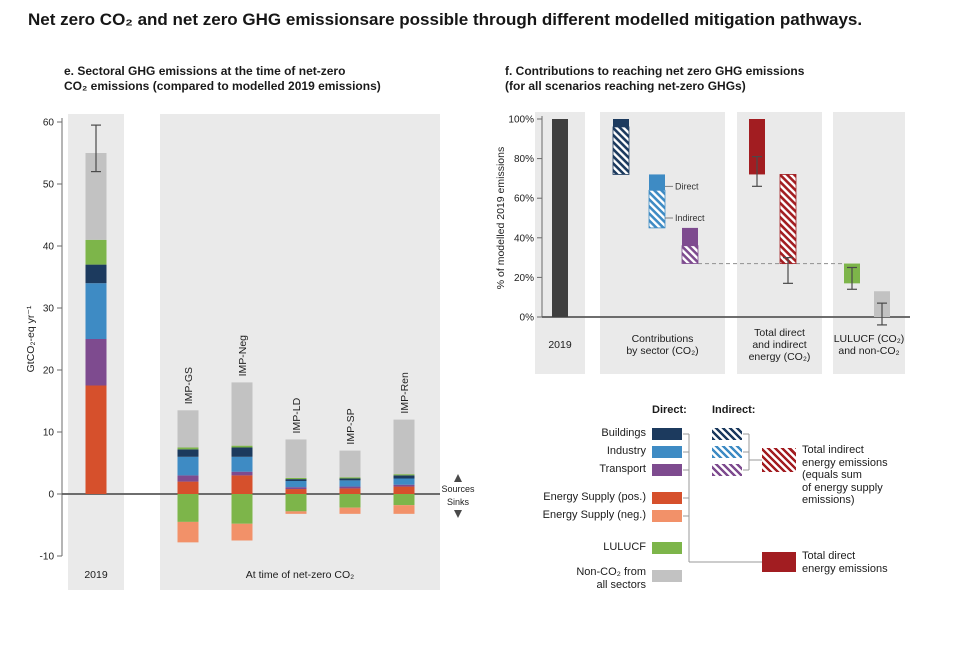 The width and height of the screenshot is (955, 647). Describe the element at coordinates (351, 426) in the screenshot. I see `scenario-label: IMP-SP` at that location.